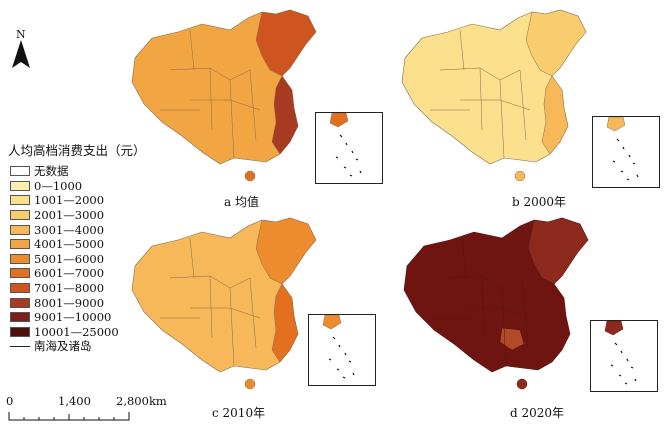 Image resolution: width=670 pixels, height=431 pixels. I want to click on legend-item: 6001—7000, so click(64, 273).